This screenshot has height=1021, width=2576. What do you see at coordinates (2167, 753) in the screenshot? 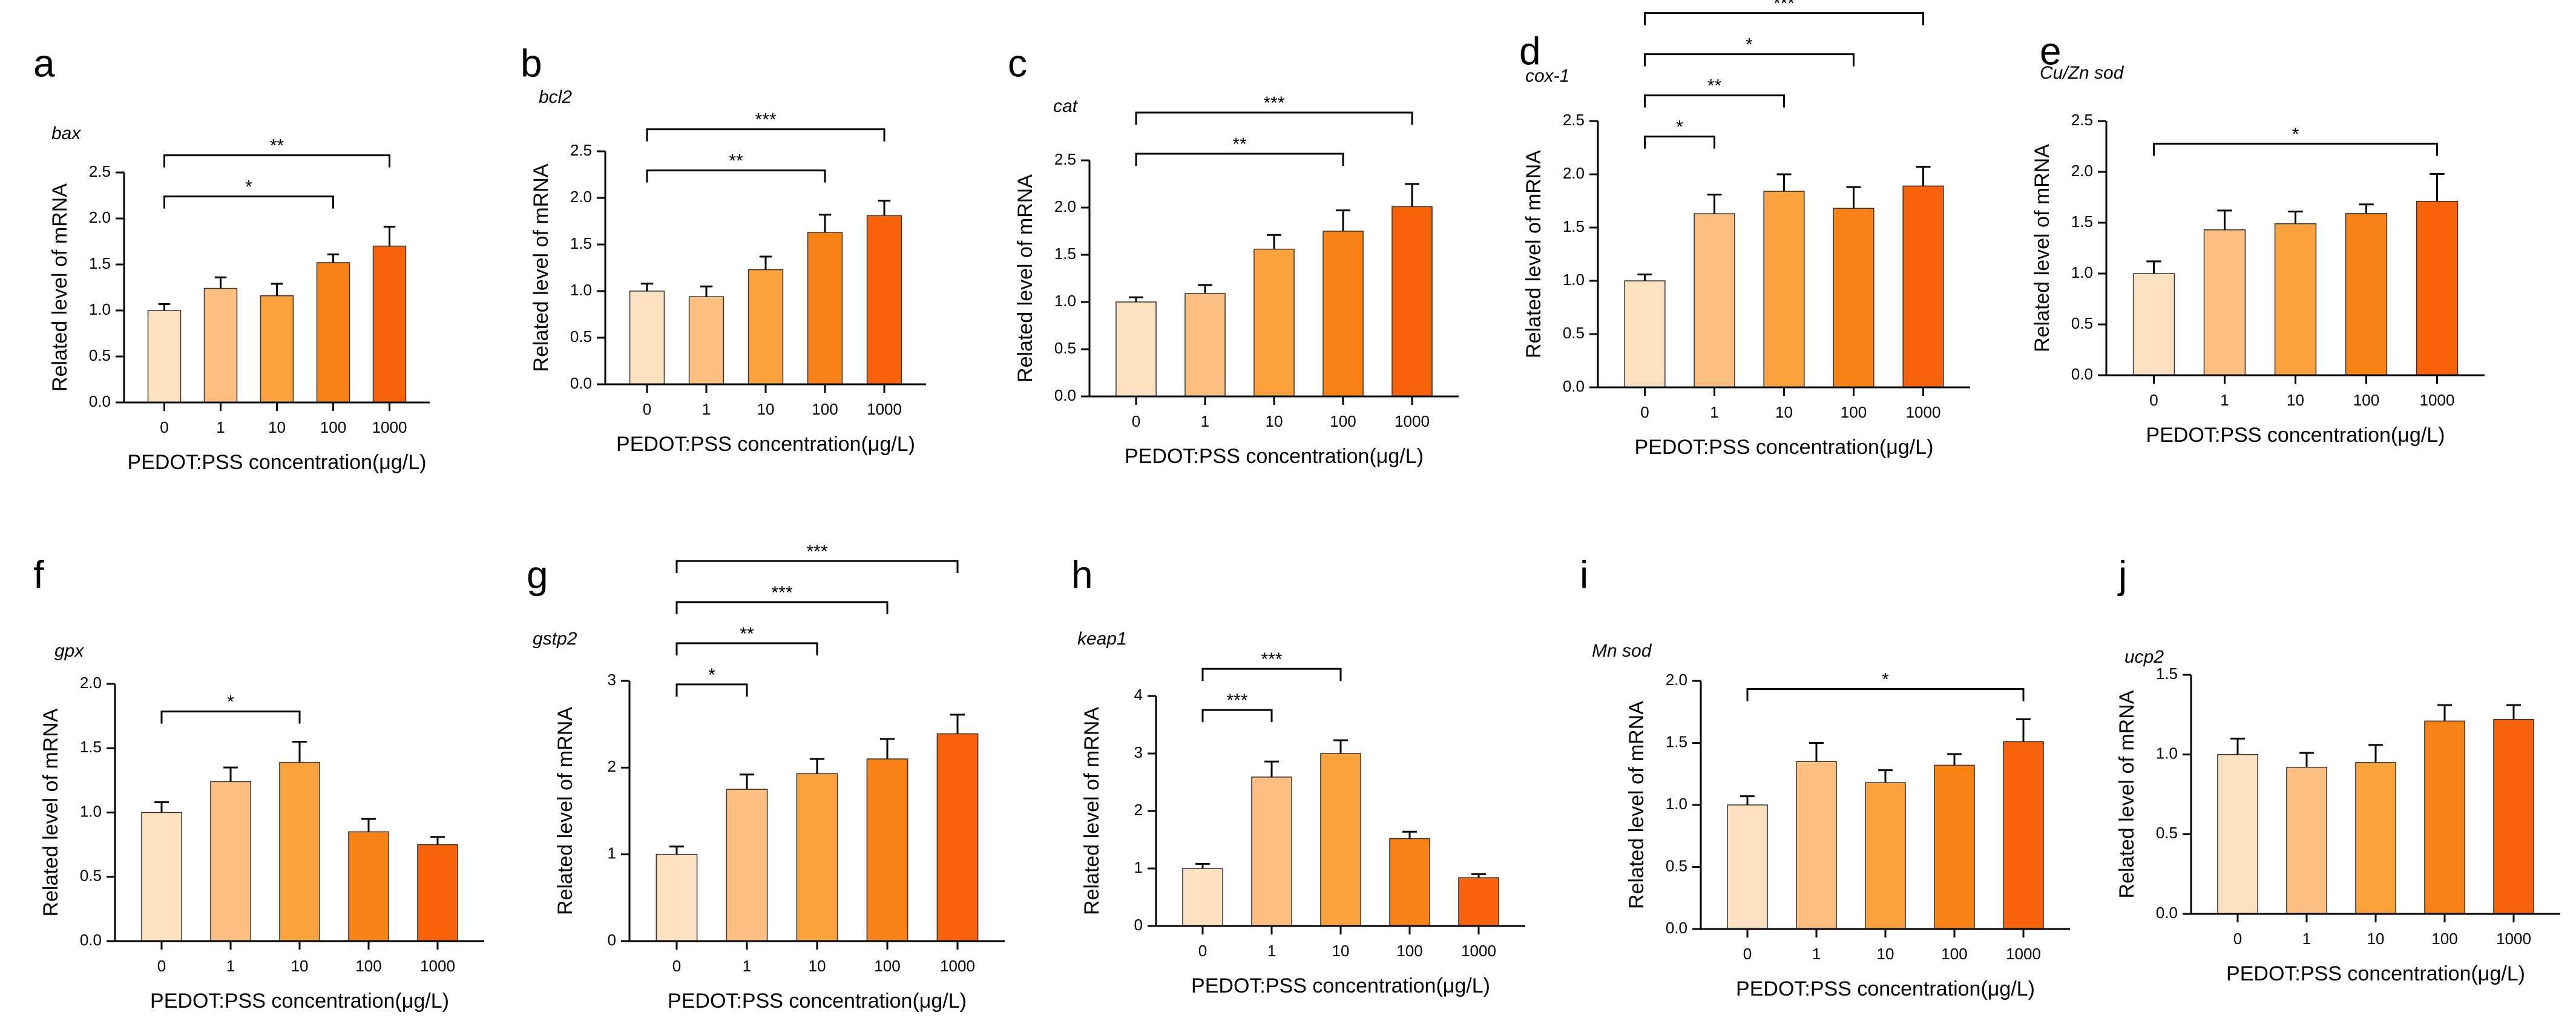
I see `panel-j-ytick-label: 1.0` at bounding box center [2167, 753].